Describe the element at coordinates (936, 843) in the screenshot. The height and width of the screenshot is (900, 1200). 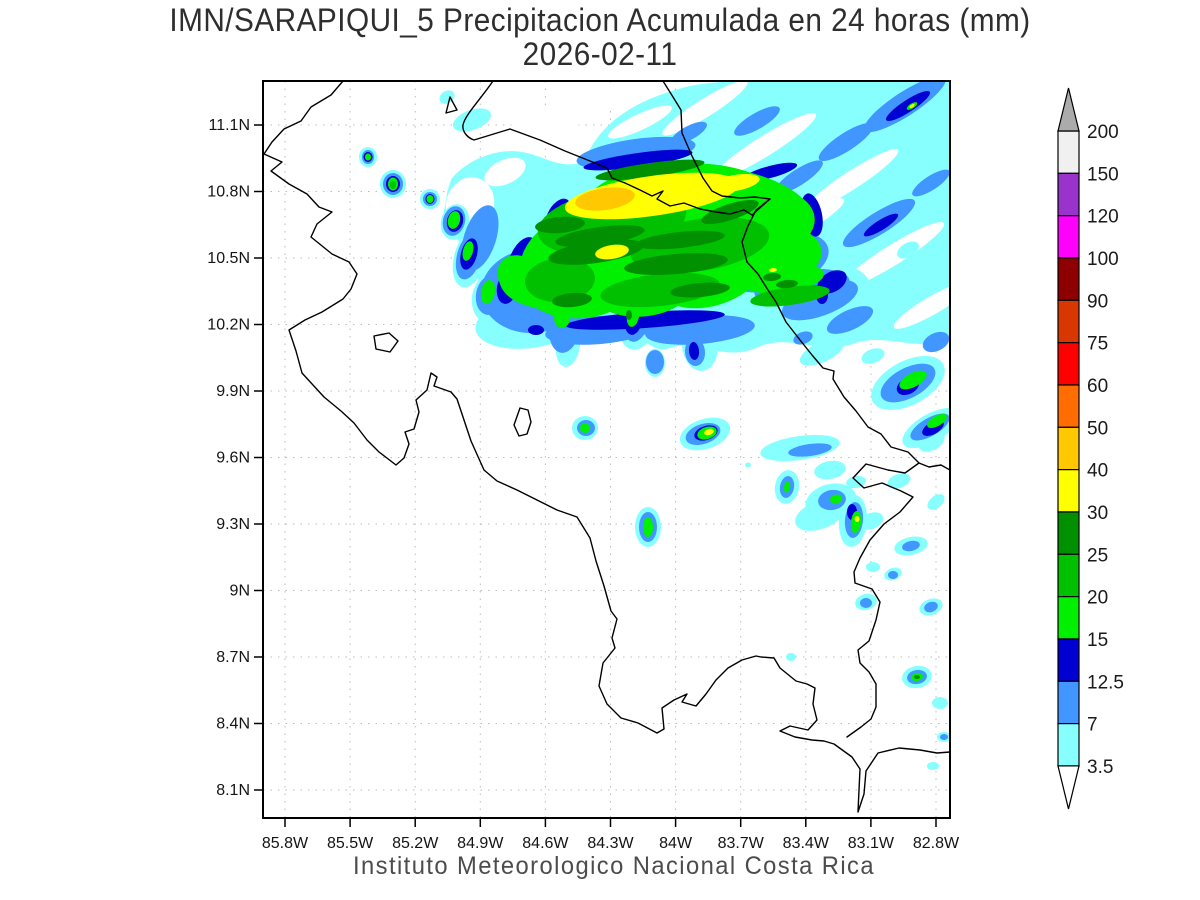
I see `x-tick-label: 82.8W` at that location.